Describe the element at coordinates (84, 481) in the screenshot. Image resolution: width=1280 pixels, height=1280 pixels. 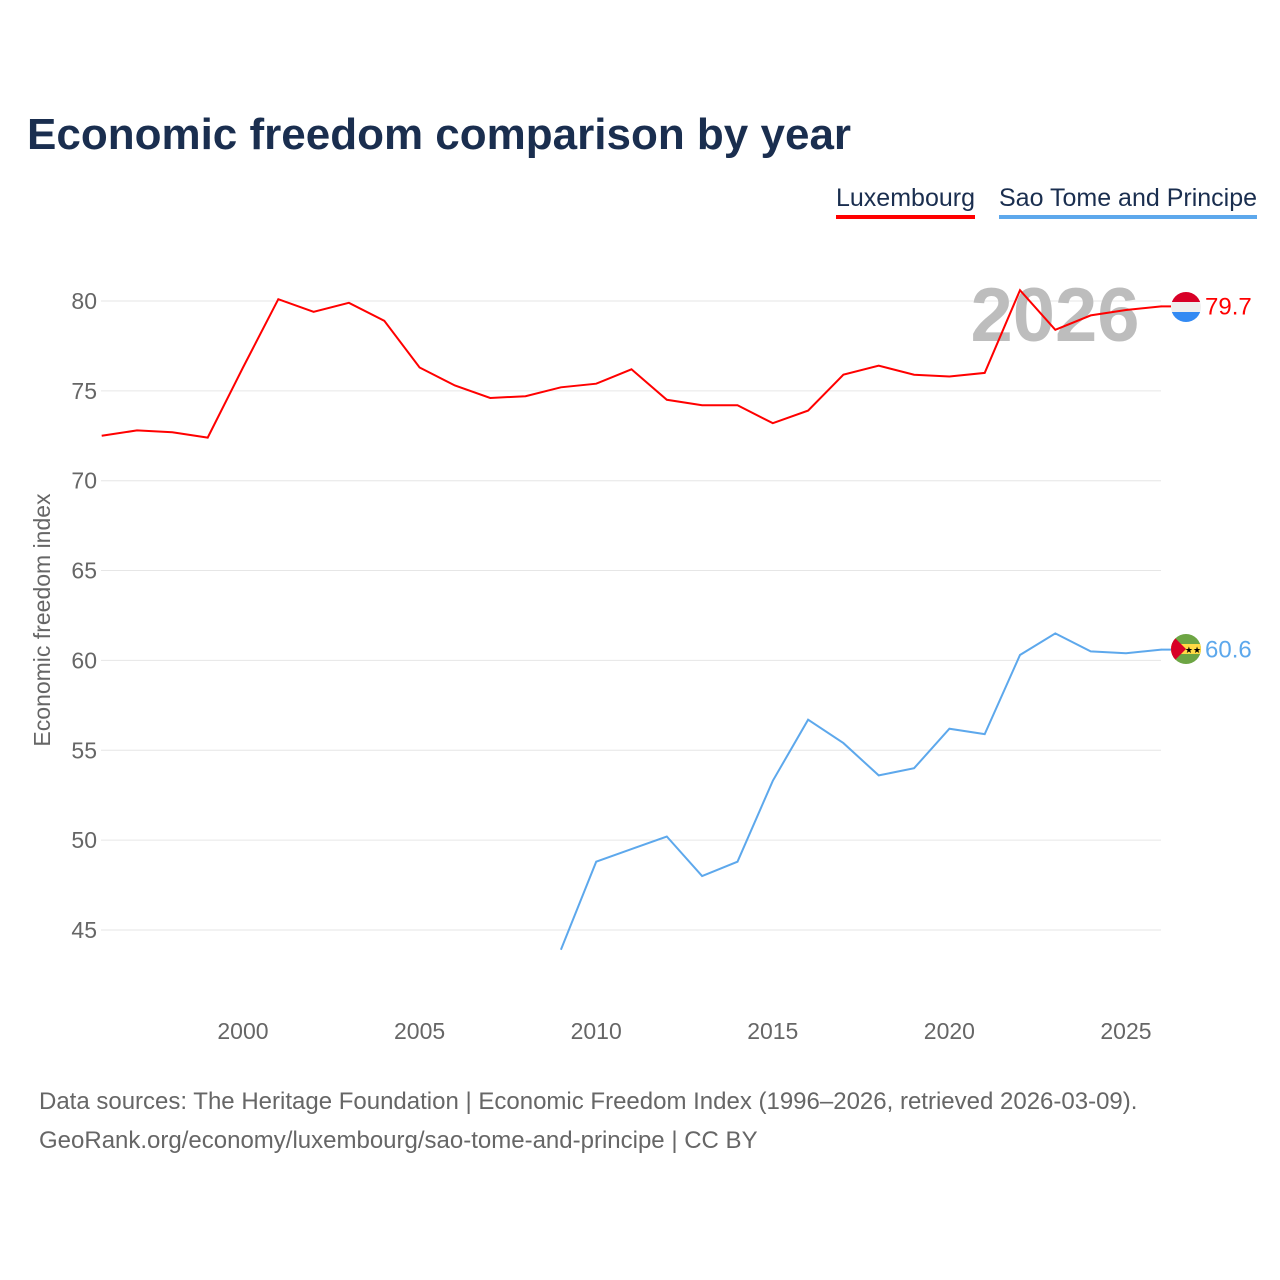
I see `y-tick-label: 70` at that location.